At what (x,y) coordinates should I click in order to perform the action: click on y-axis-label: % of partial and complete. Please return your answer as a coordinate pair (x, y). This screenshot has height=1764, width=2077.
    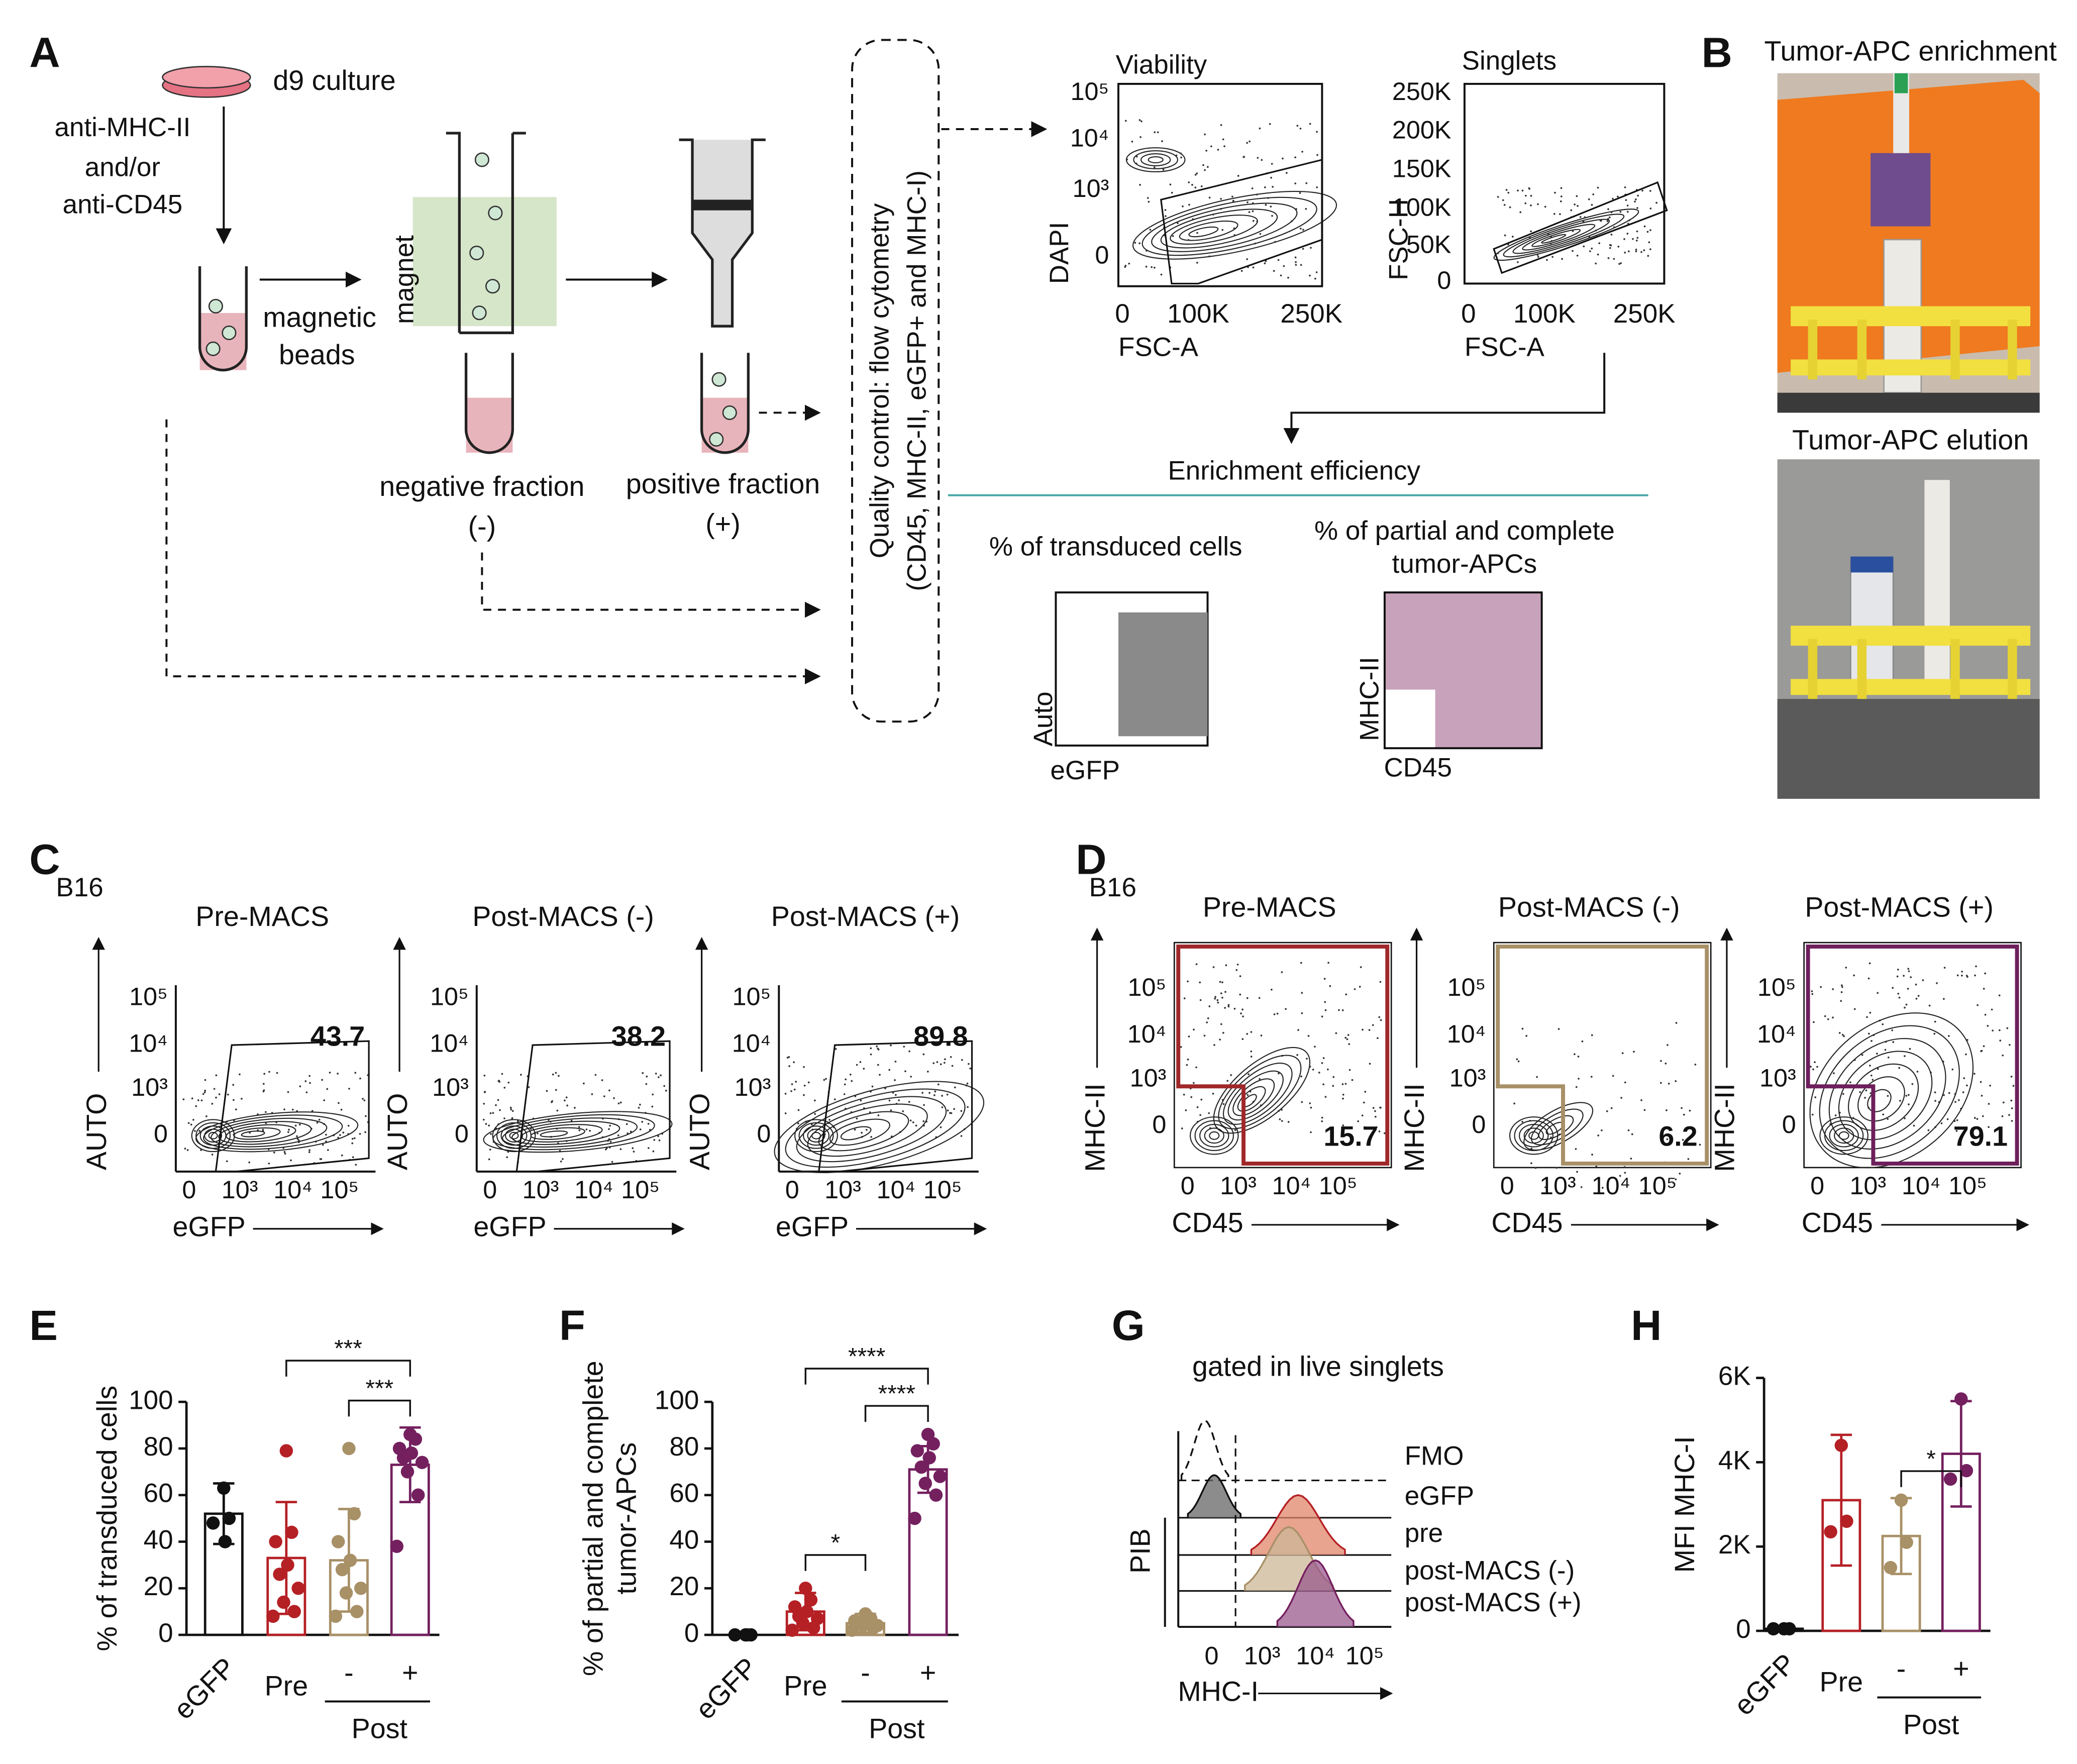
    Looking at the image, I should click on (592, 1518).